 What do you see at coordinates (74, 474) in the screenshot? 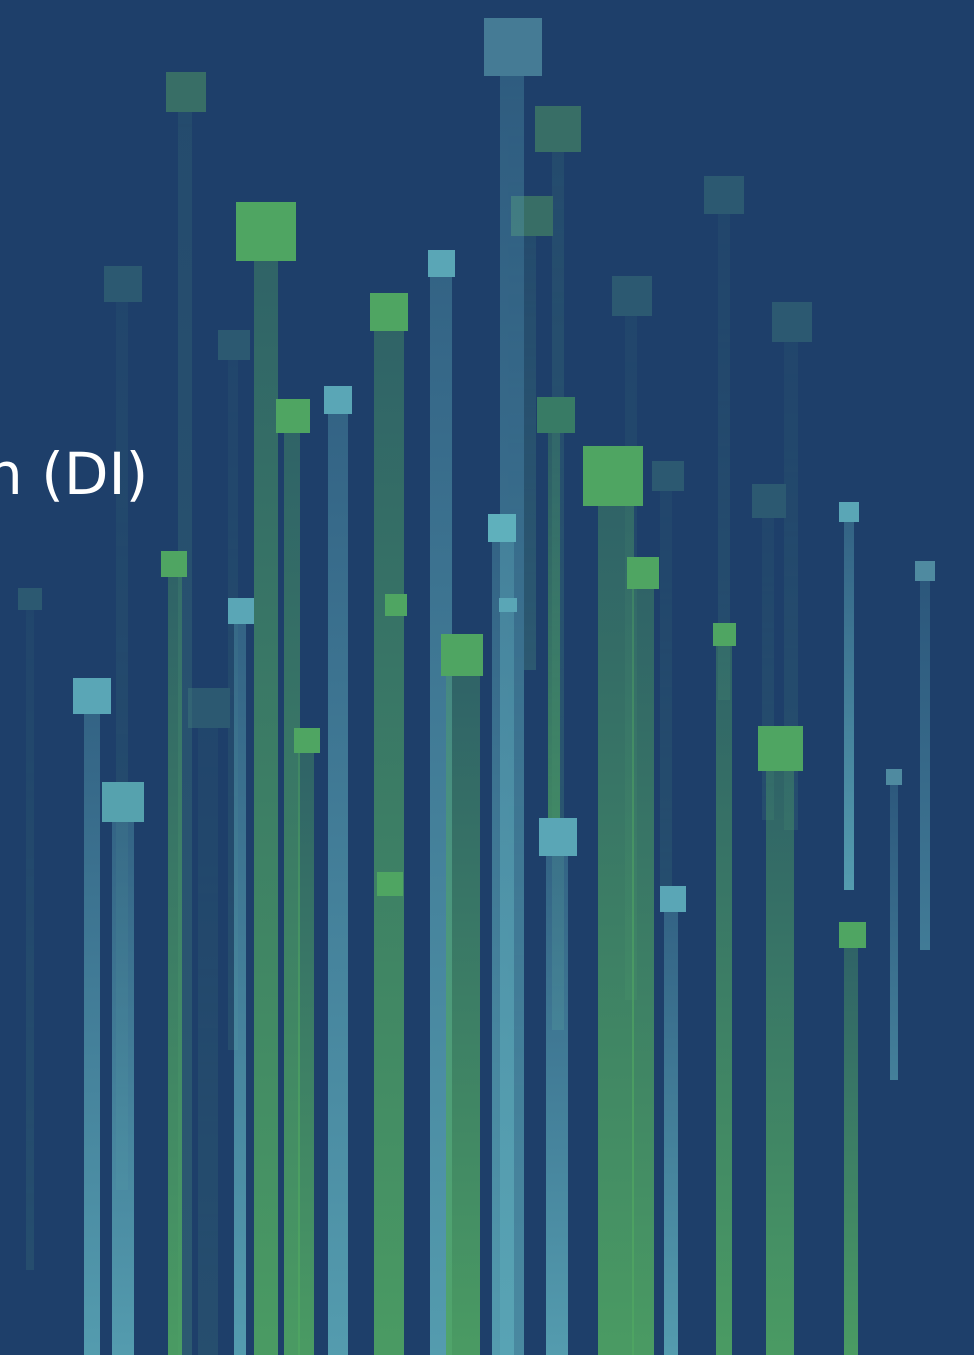
I see `slide-title-fragment: n (DI)` at bounding box center [74, 474].